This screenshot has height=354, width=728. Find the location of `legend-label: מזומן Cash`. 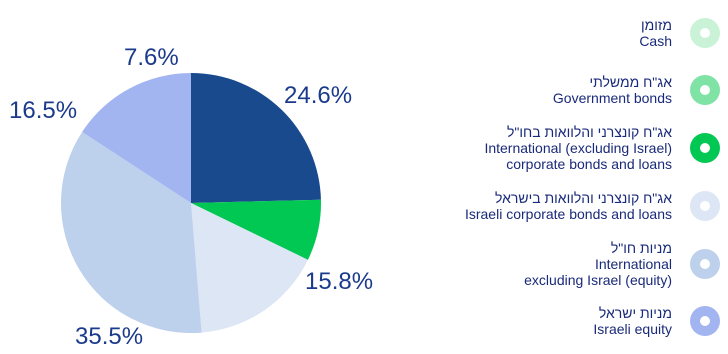

legend-label: מזומן Cash is located at coordinates (655, 33).